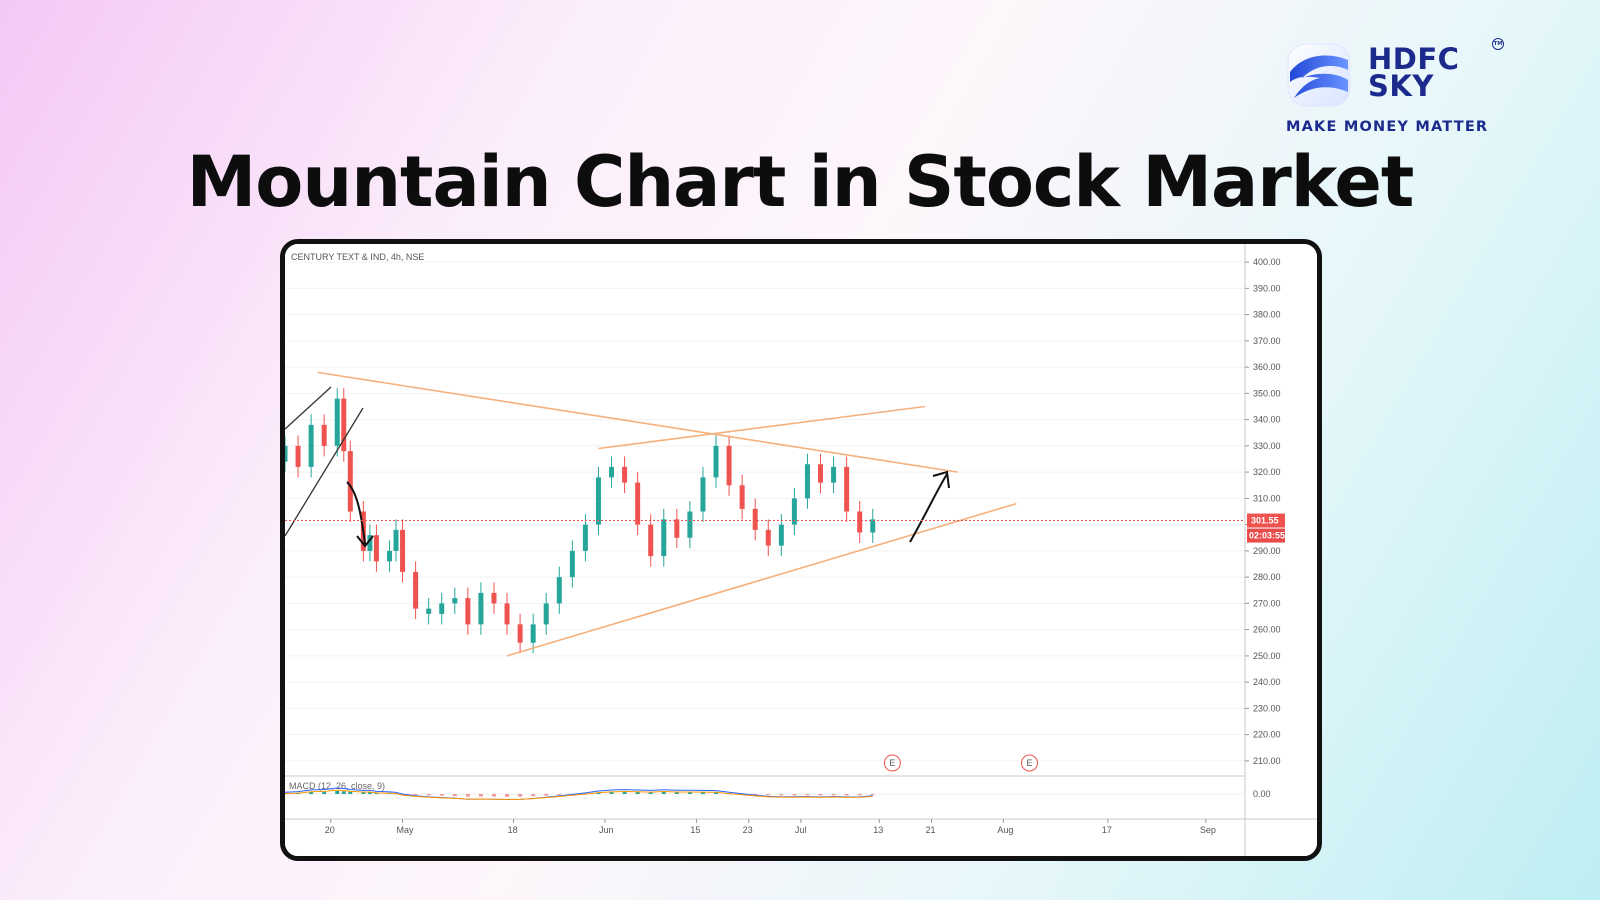 The image size is (1600, 900). I want to click on up-arrow-drawing, so click(929, 506).